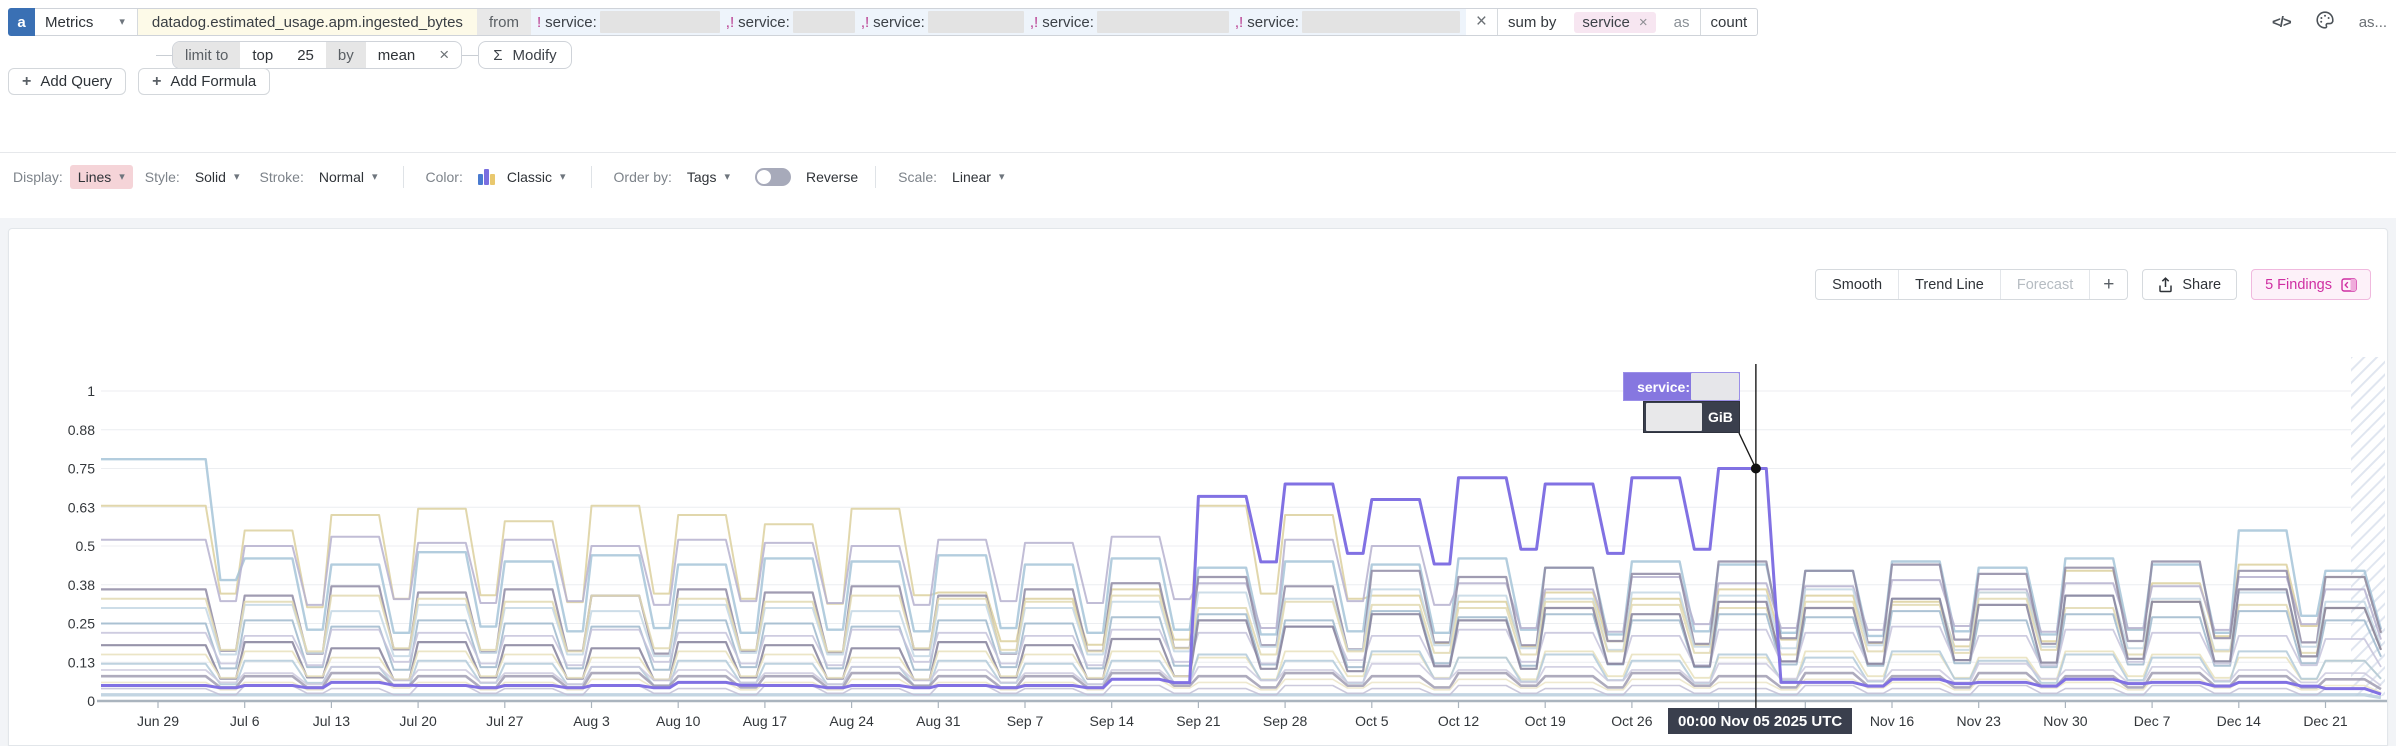 This screenshot has height=746, width=2396. I want to click on group-by-tag-container: service ×, so click(1614, 22).